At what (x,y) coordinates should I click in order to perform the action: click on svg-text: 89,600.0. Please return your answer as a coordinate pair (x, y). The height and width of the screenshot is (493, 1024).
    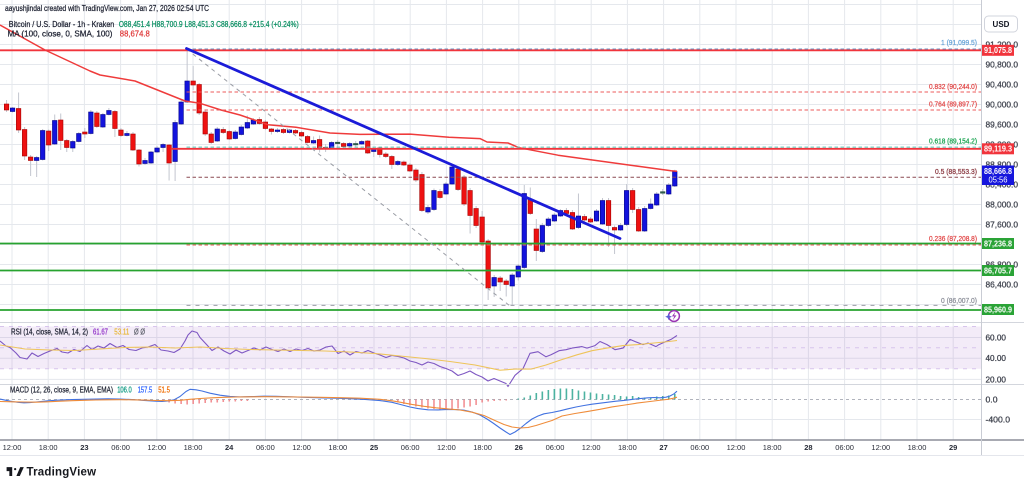
    Looking at the image, I should click on (1002, 124).